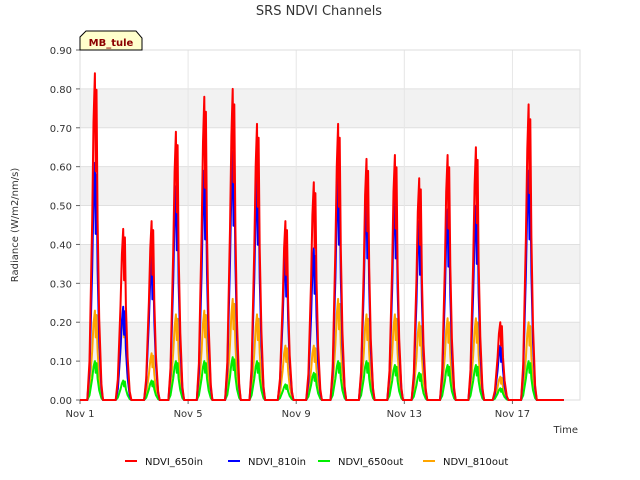 This screenshot has width=640, height=480. Describe the element at coordinates (15, 225) in the screenshot. I see `y-axis-label: Radiance (W/m2/nm/s)` at that location.